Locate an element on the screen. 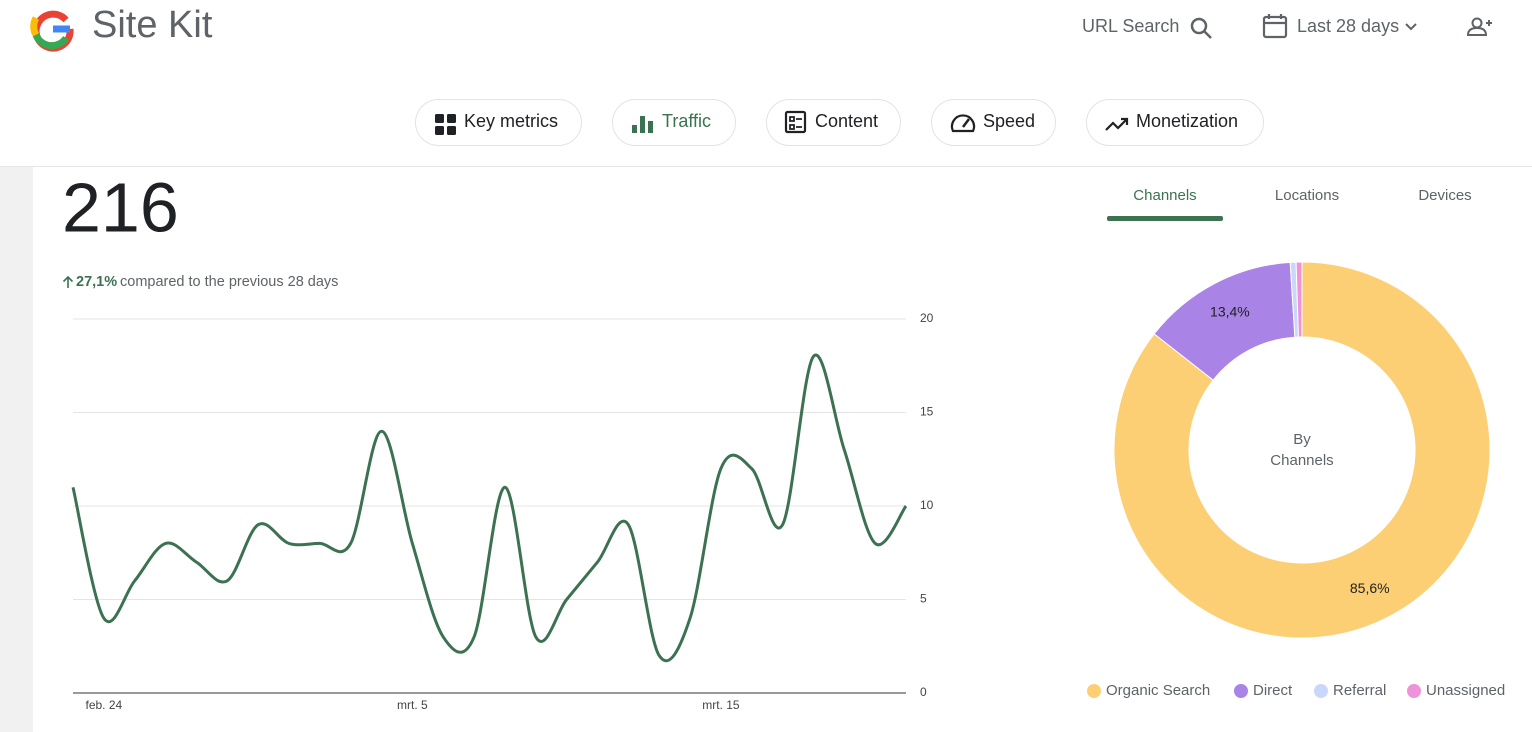  nav-item: Monetization is located at coordinates (1175, 122).